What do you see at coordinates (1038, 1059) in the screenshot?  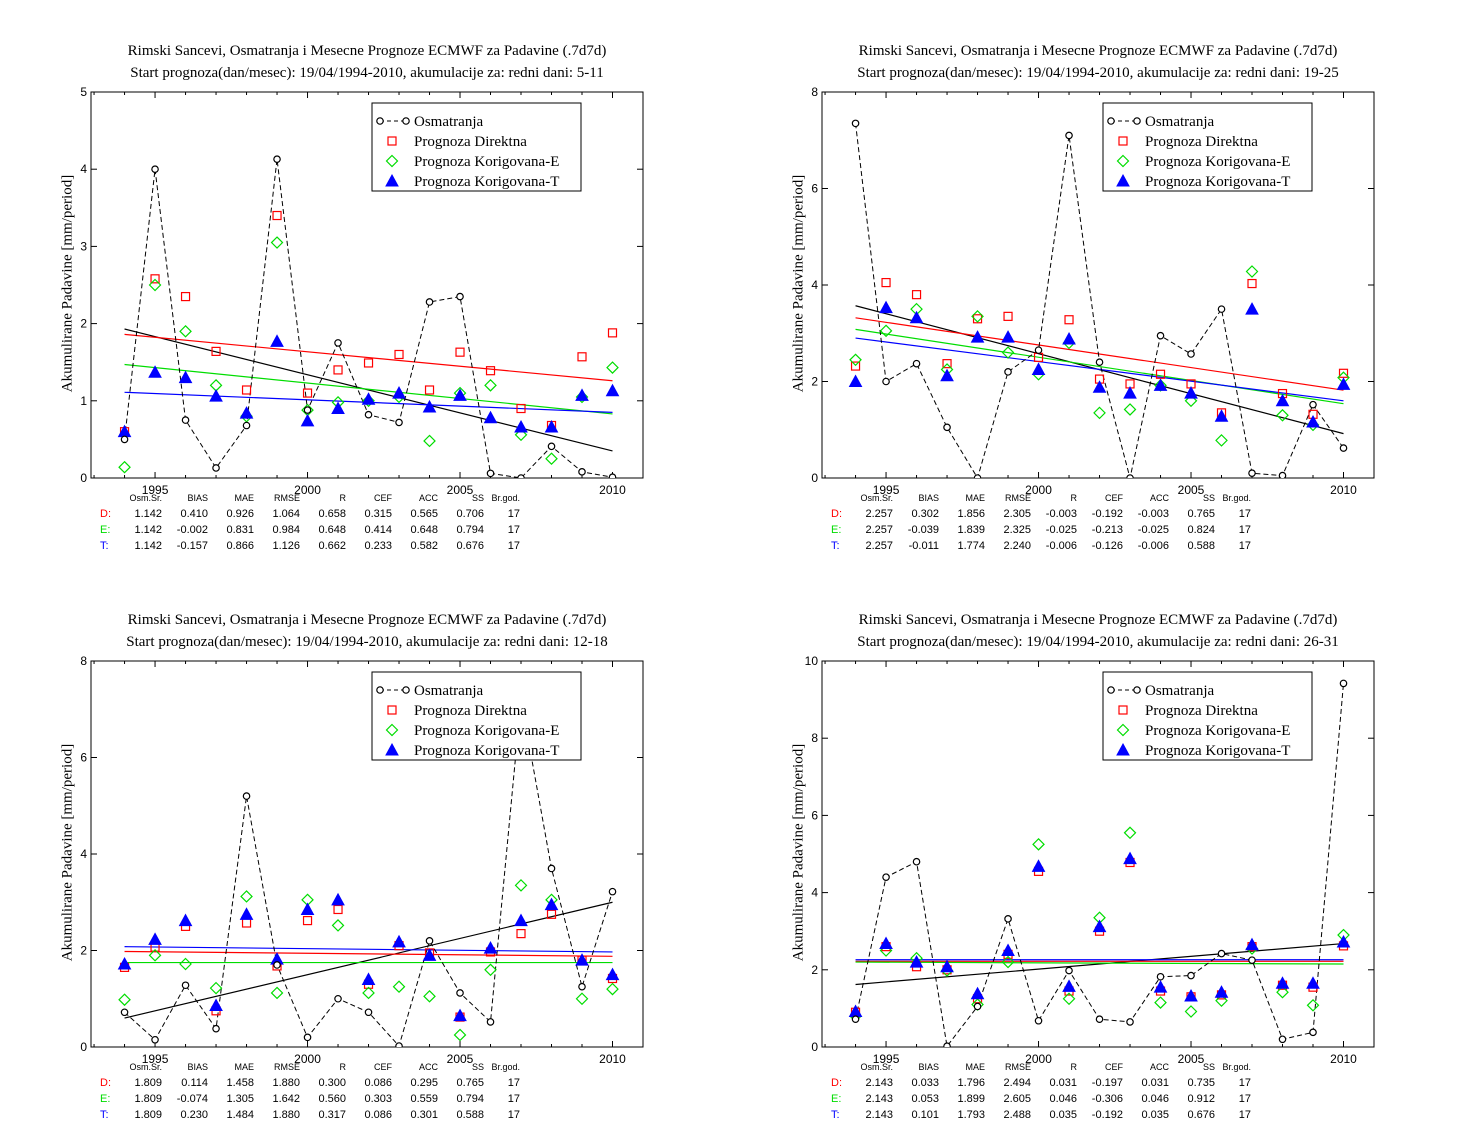 I see `x-tick-label: 2000` at bounding box center [1038, 1059].